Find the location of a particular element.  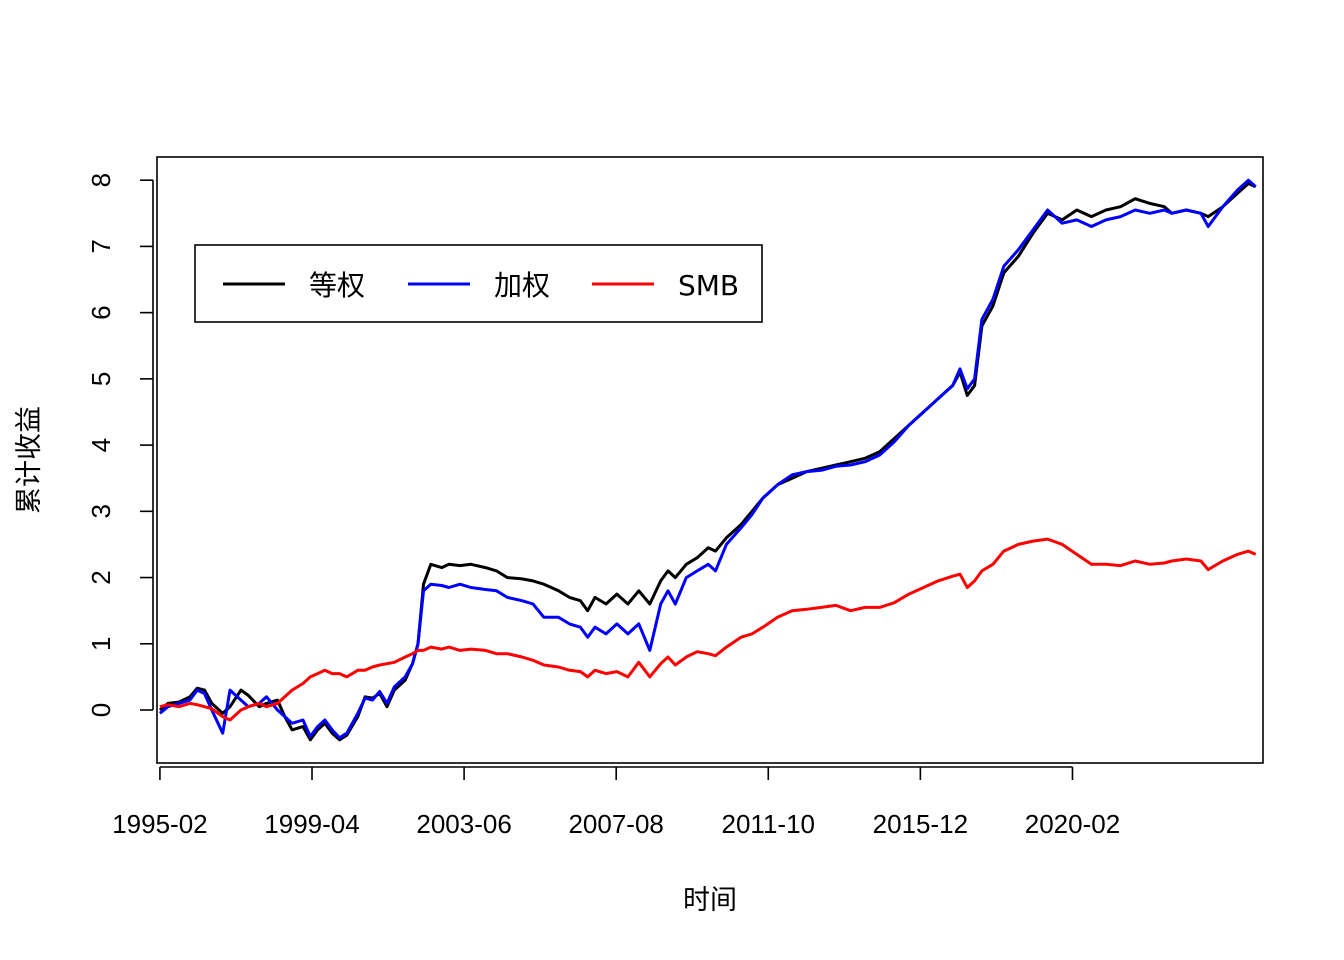

legend: 等权 加权 SMB is located at coordinates (478, 283).